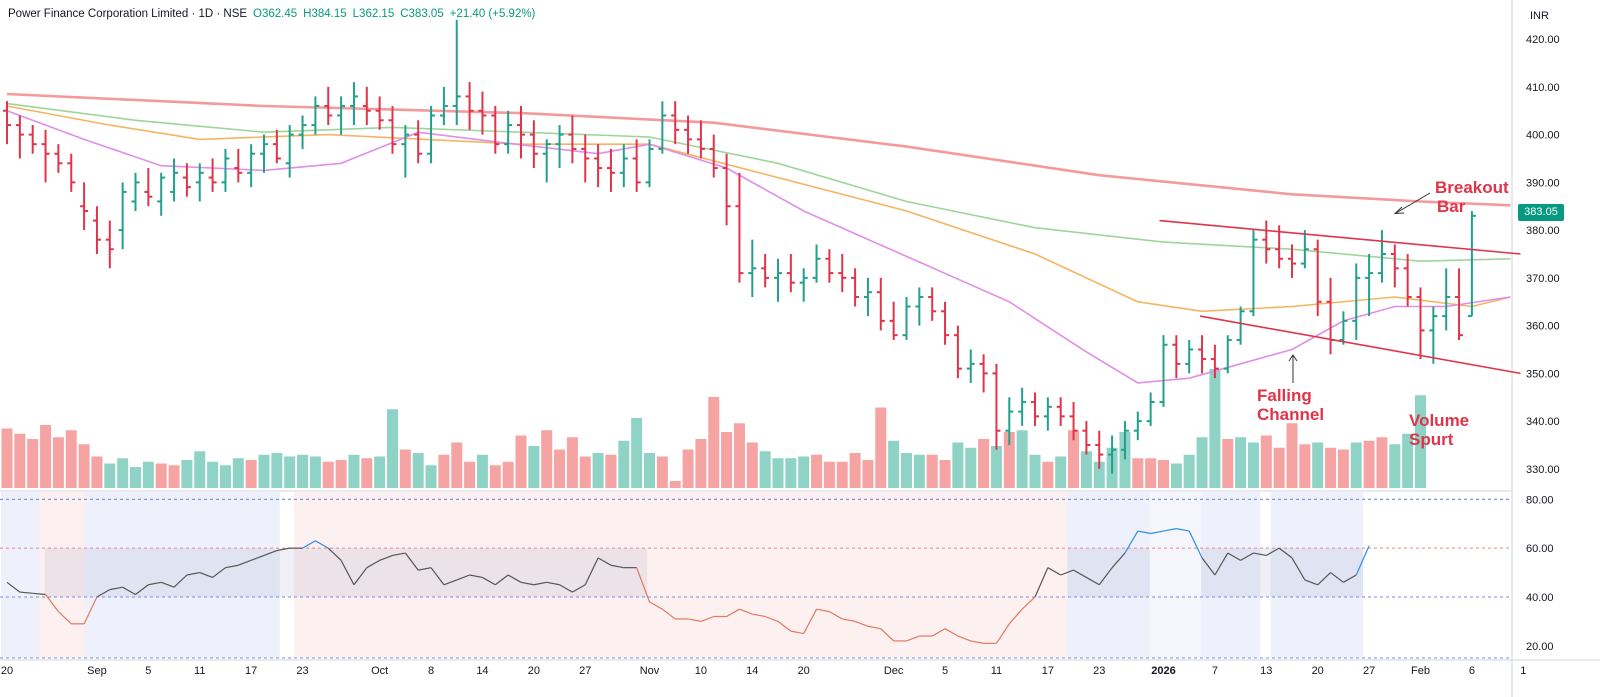 The height and width of the screenshot is (697, 1600). What do you see at coordinates (1543, 136) in the screenshot?
I see `price-tick-label: 400.00` at bounding box center [1543, 136].